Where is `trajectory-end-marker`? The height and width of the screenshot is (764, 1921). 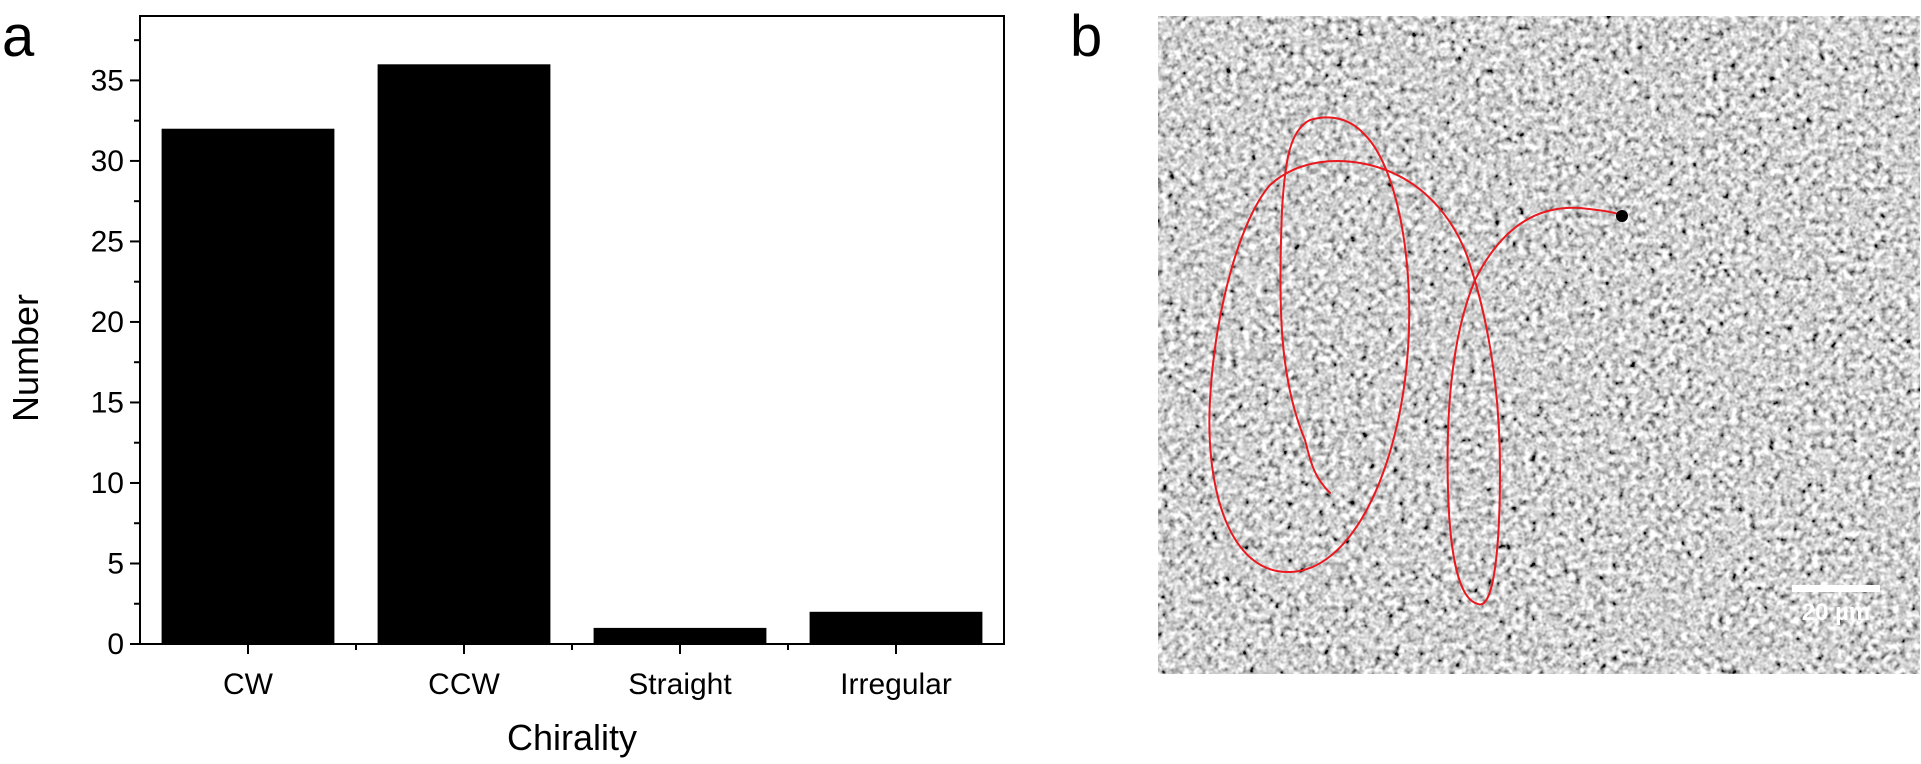
trajectory-end-marker is located at coordinates (1622, 216).